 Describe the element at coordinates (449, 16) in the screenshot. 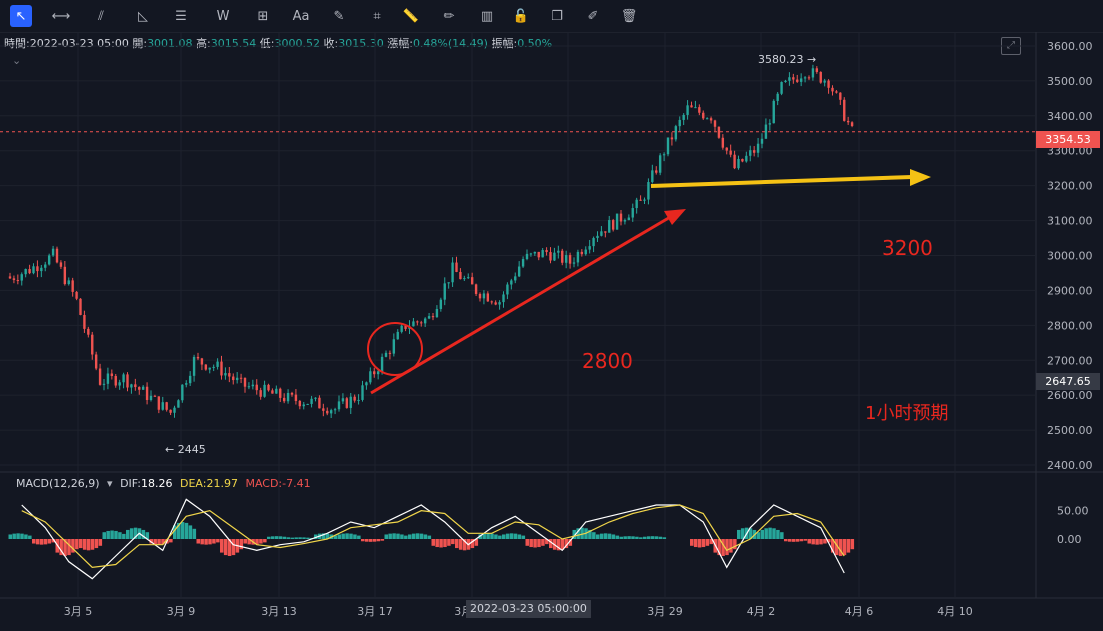

I see `pencil-icon: ✏` at that location.